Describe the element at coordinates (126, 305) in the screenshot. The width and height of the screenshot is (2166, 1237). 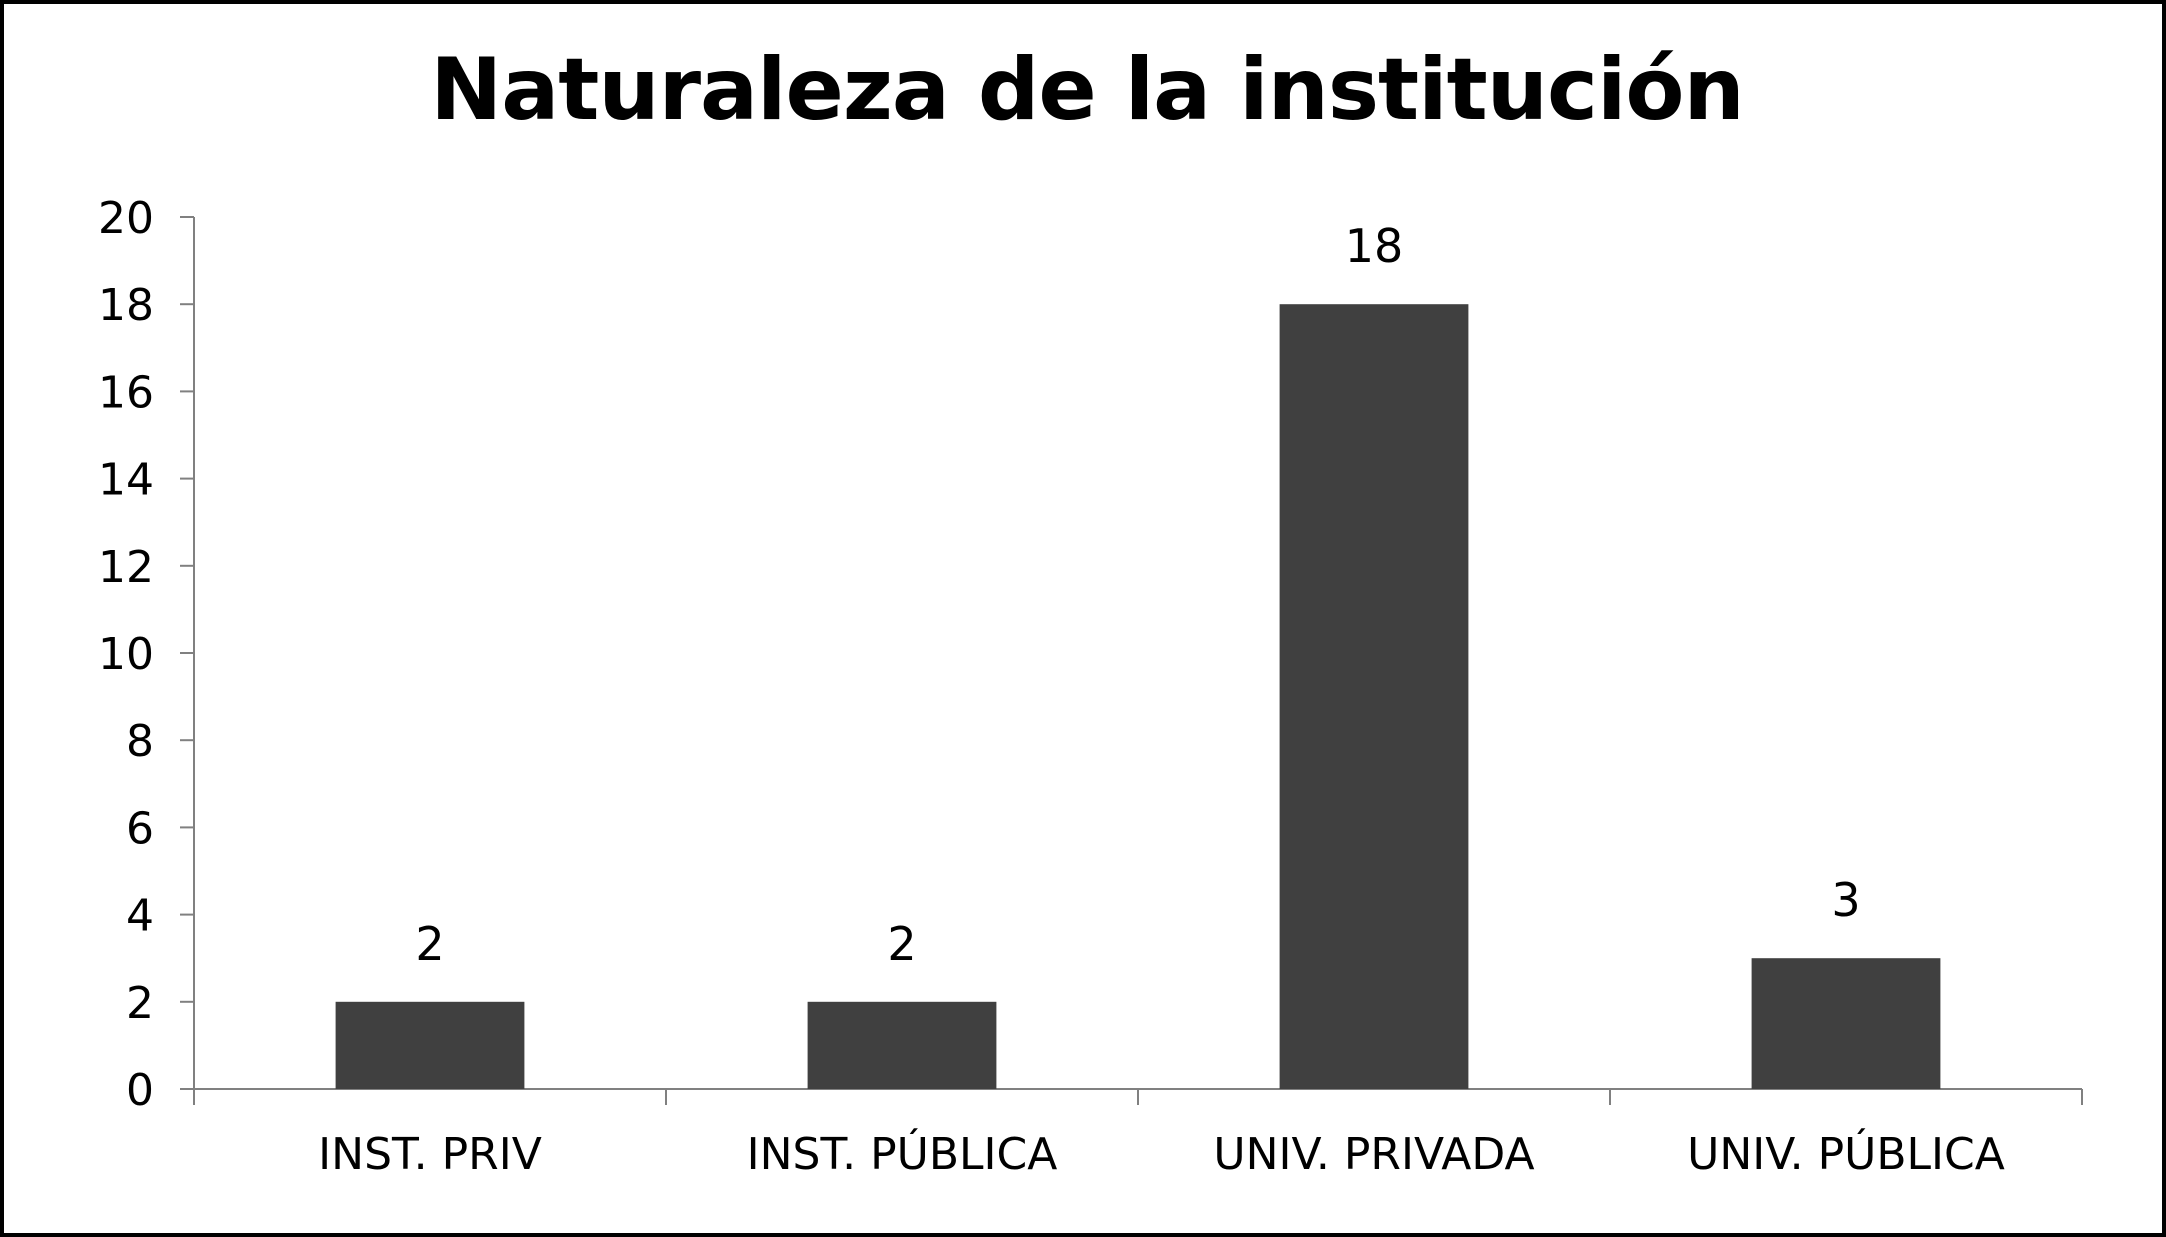
I see `y-tick-label: 18` at that location.